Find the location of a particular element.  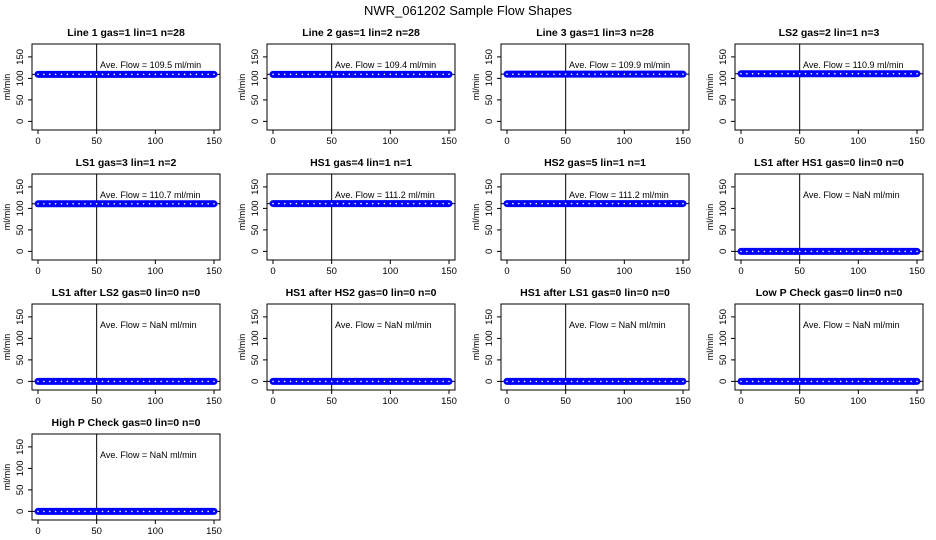

x-tick-label: 0 is located at coordinates (506, 271).